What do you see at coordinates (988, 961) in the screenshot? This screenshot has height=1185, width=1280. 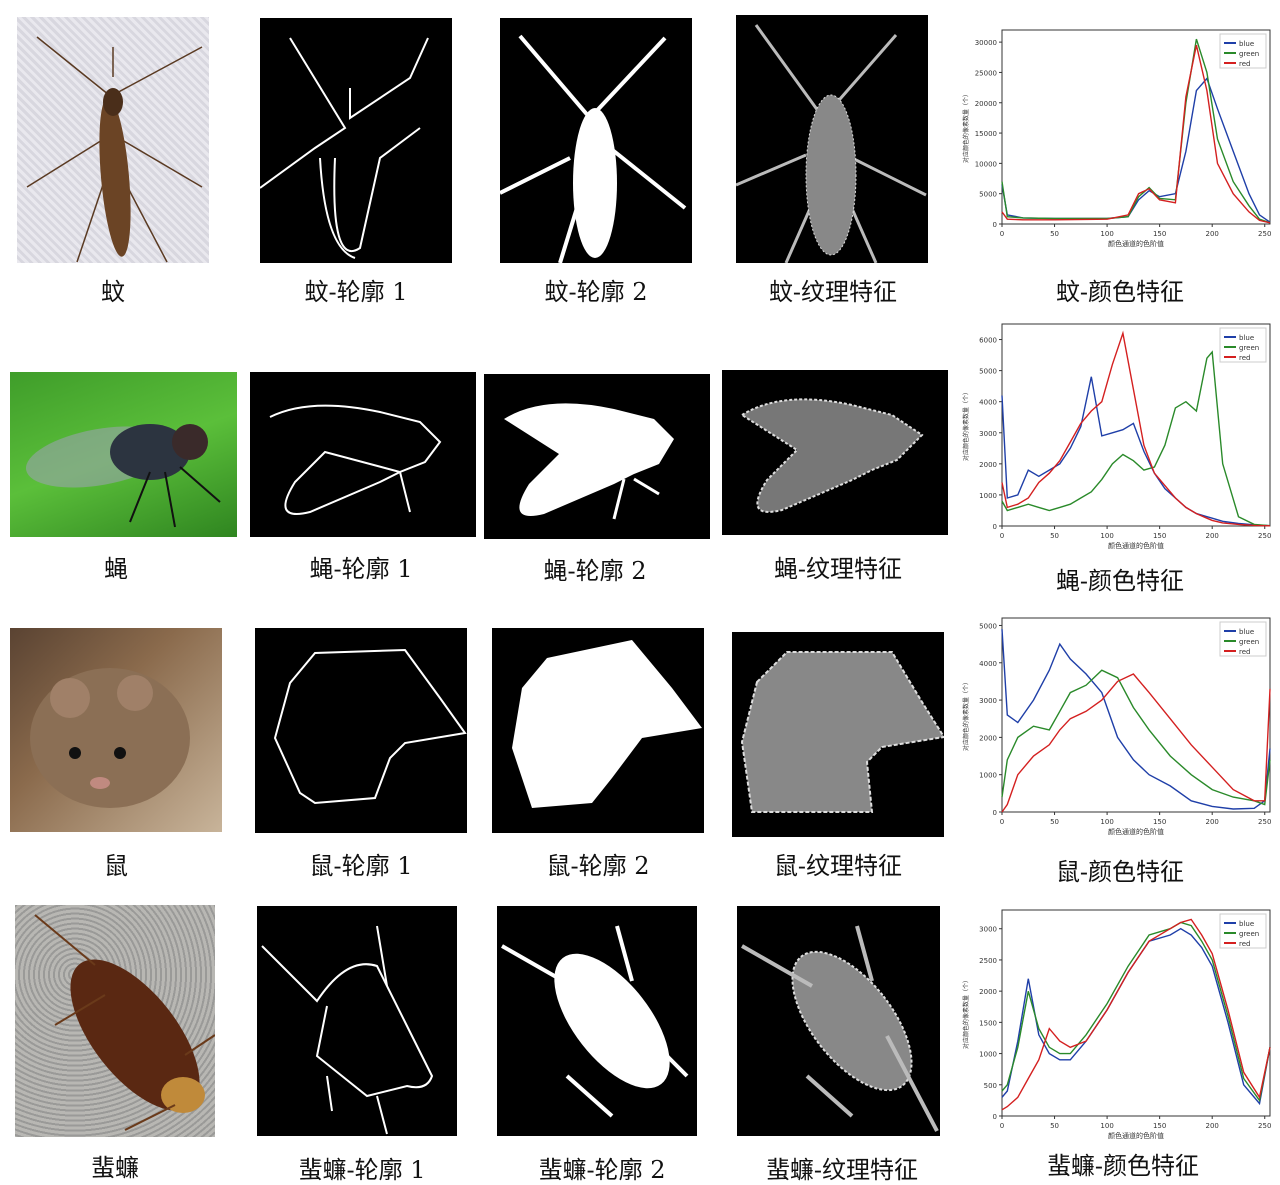 I see `y-tick-label: 2500` at bounding box center [988, 961].